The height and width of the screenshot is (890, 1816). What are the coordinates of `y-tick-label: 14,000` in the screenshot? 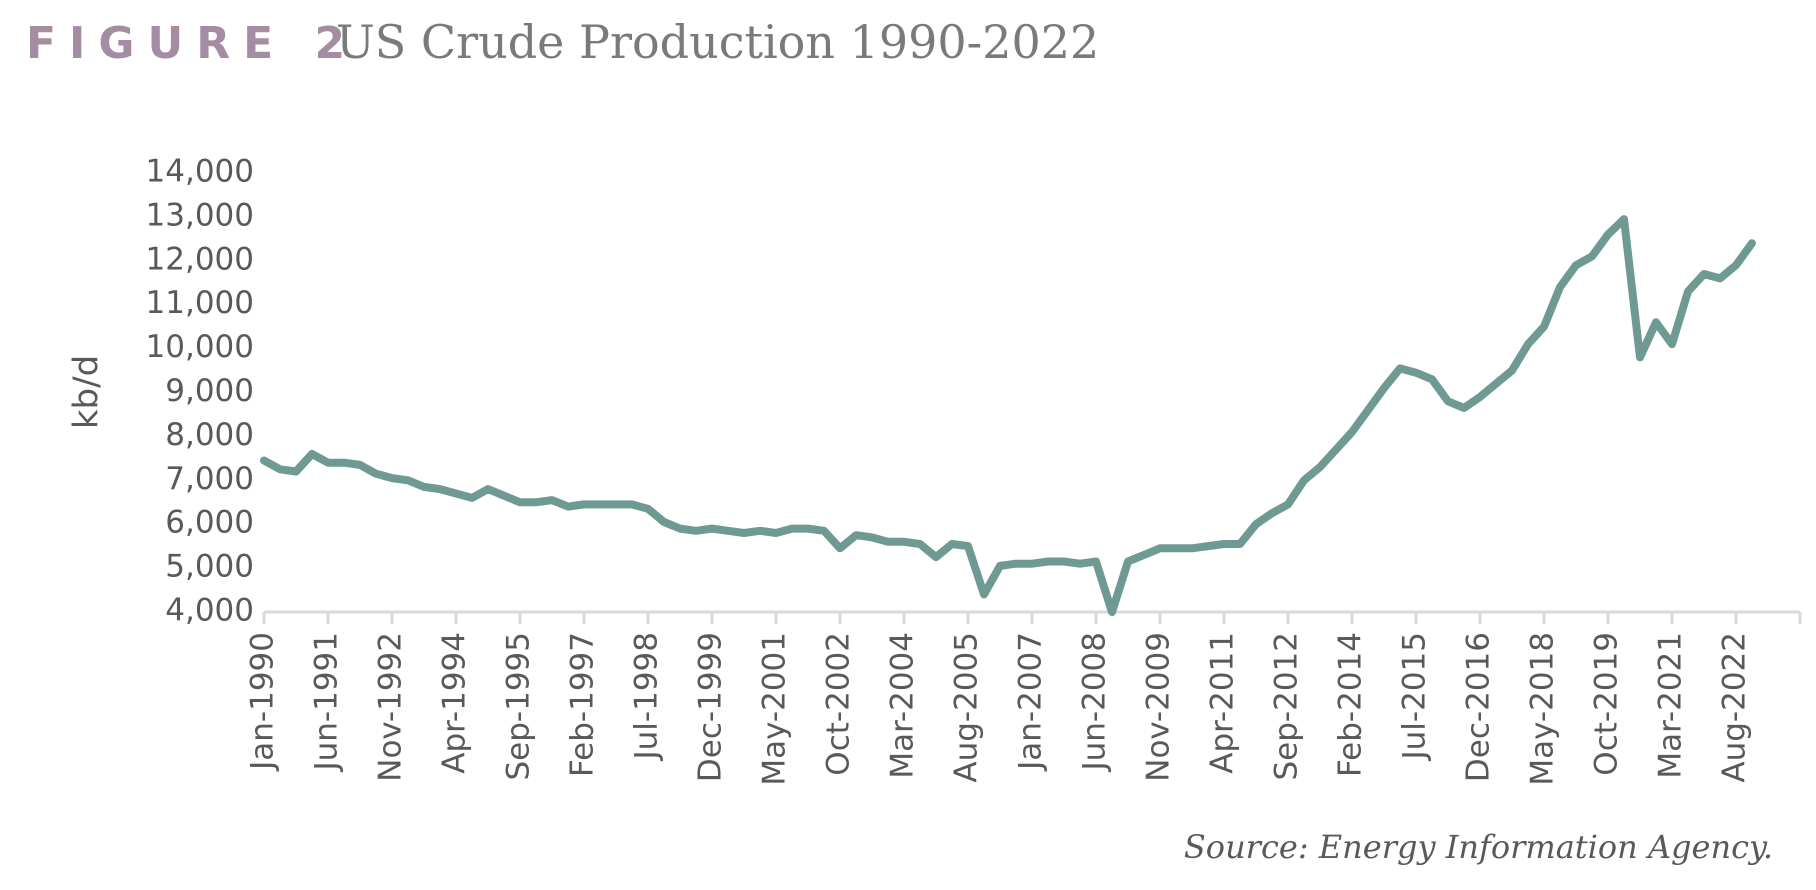 It's located at (200, 172).